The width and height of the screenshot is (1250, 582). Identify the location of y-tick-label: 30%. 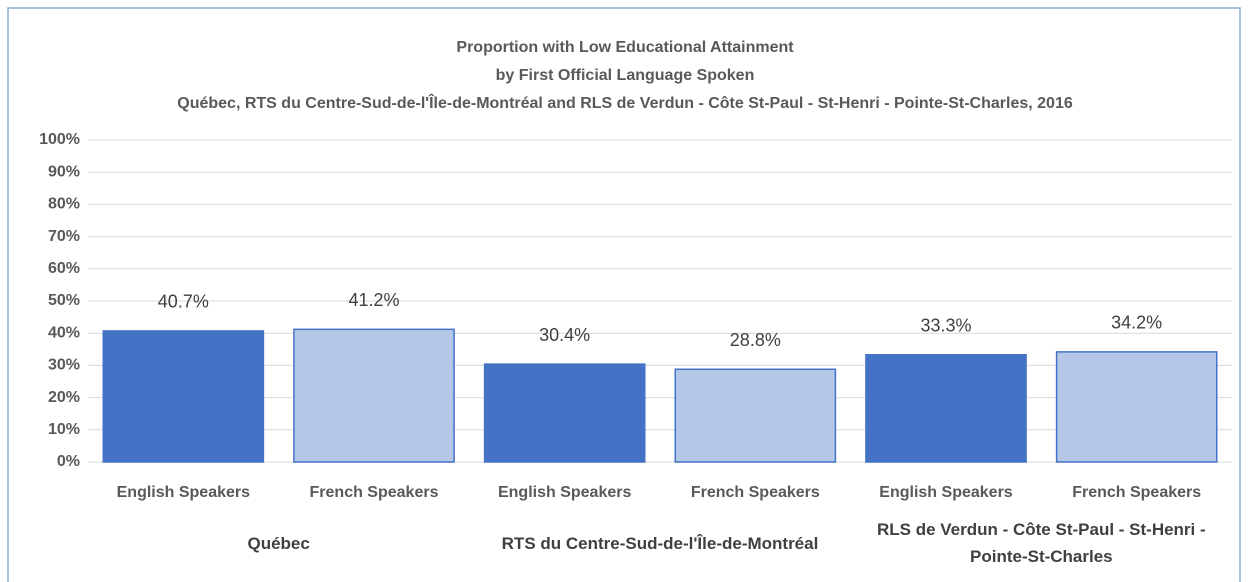
(64, 365).